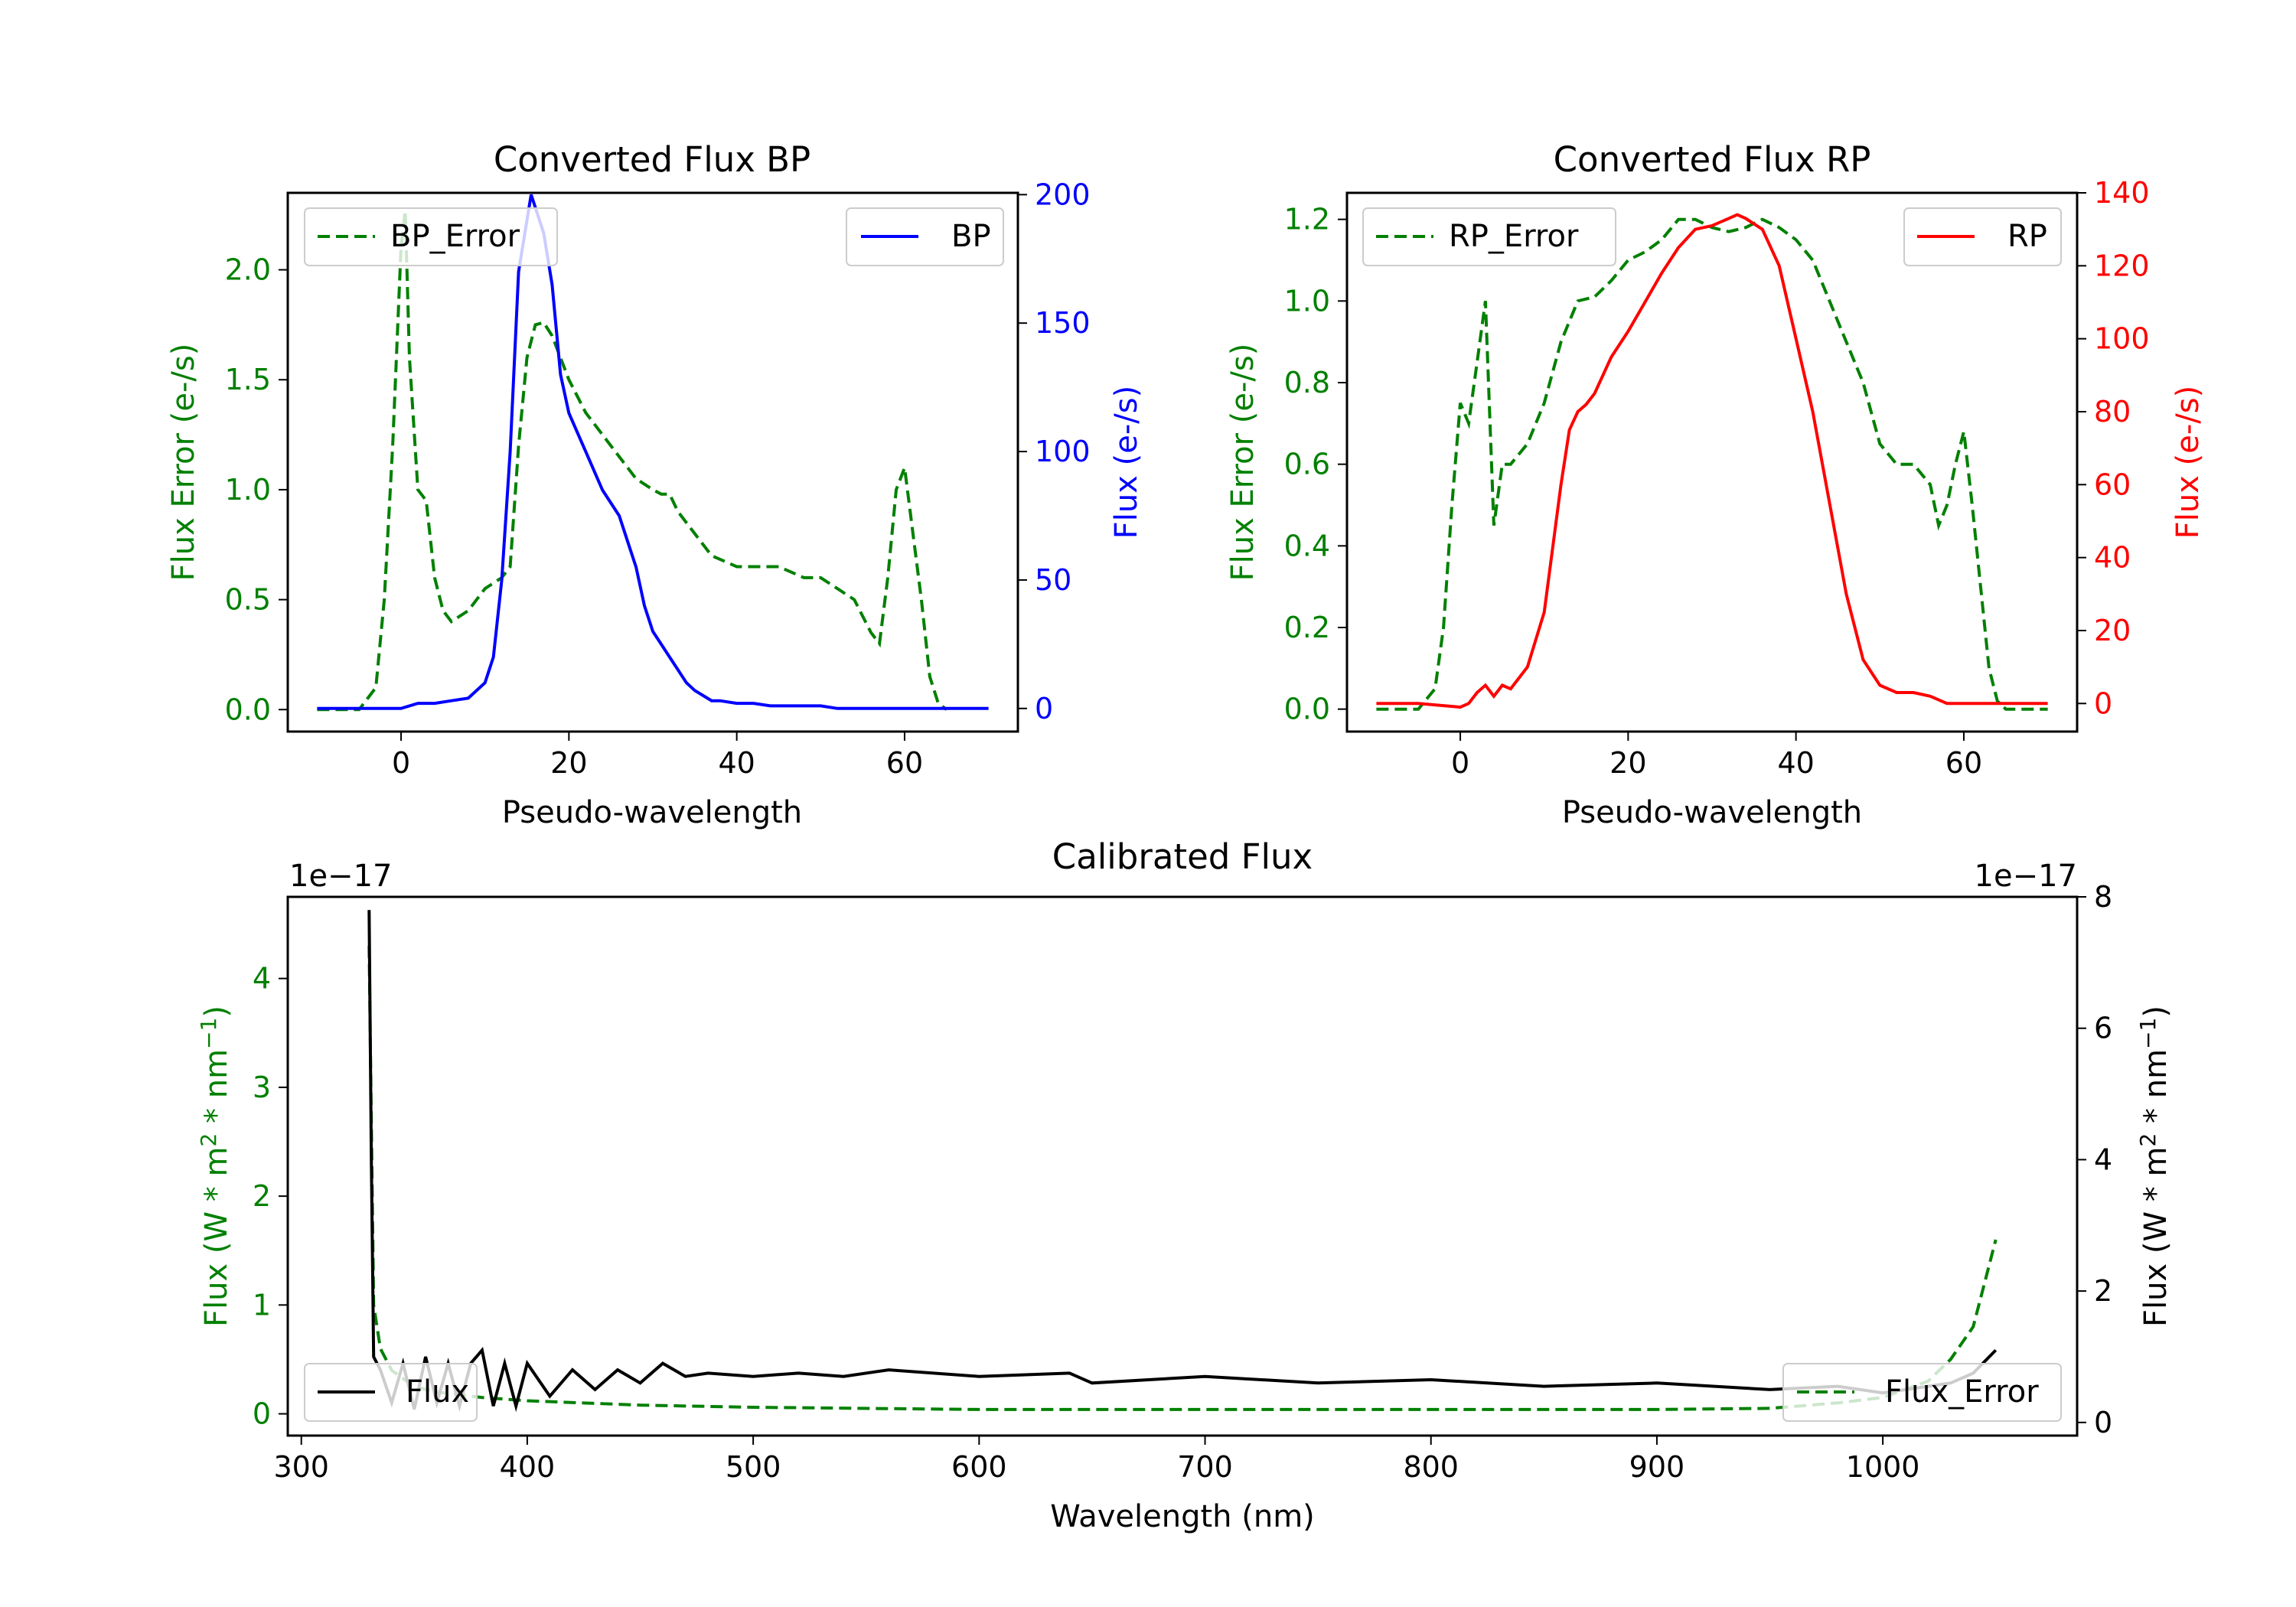  What do you see at coordinates (2154, 1166) in the screenshot?
I see `cal-ylabel-right: Flux (W * m2 * nm−1)` at bounding box center [2154, 1166].